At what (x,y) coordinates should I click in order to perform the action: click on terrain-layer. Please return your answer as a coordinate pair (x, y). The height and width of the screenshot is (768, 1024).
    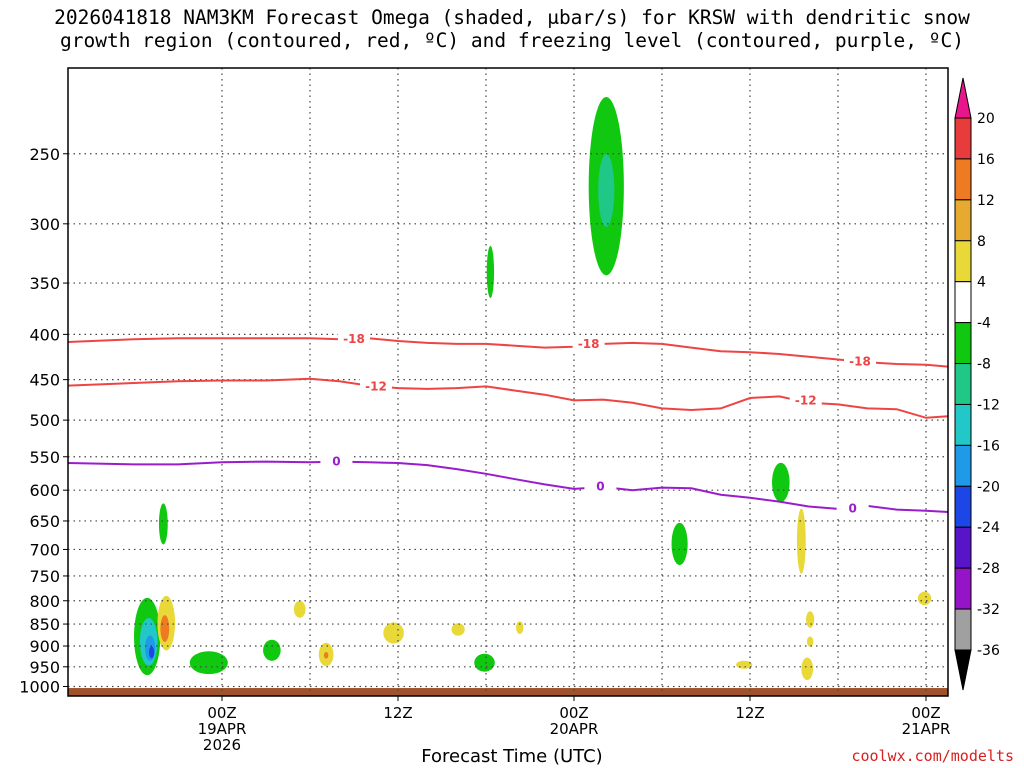
    Looking at the image, I should click on (508, 692).